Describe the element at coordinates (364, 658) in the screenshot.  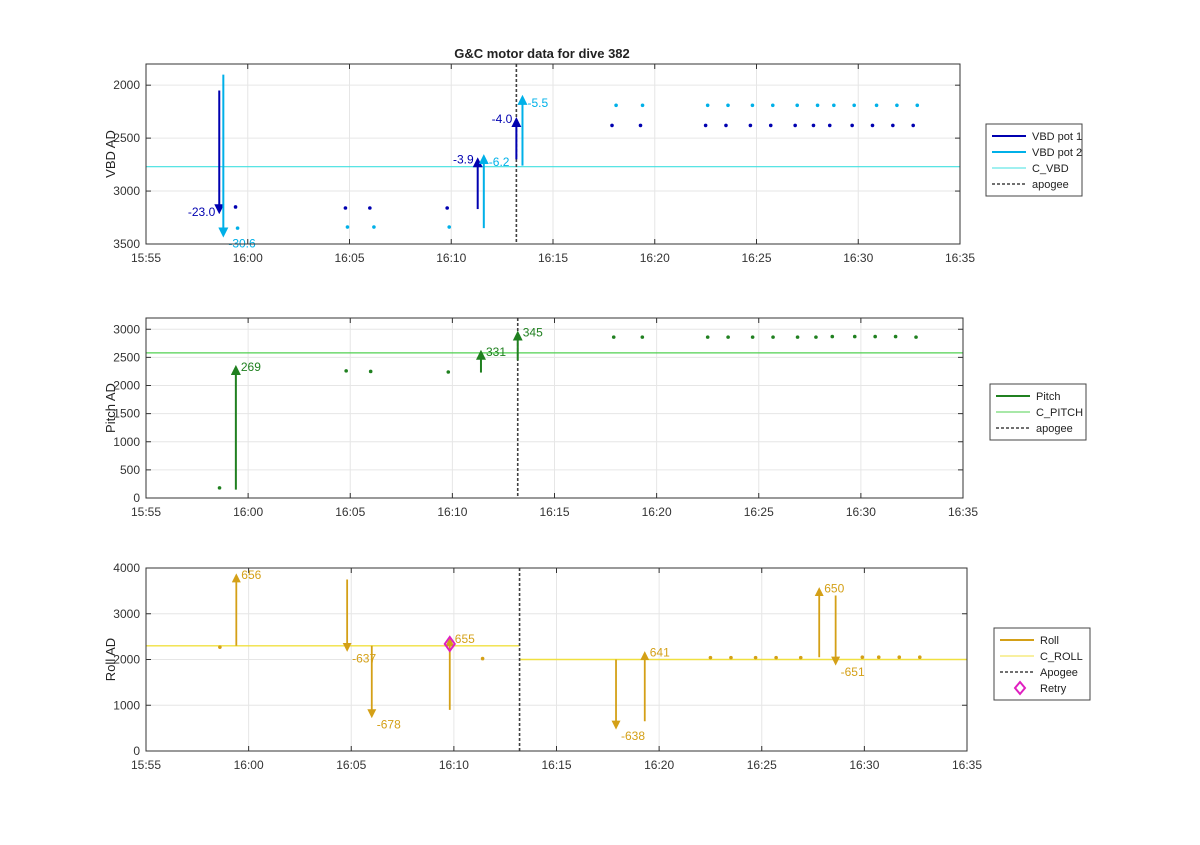
I see `move-label: -637` at that location.